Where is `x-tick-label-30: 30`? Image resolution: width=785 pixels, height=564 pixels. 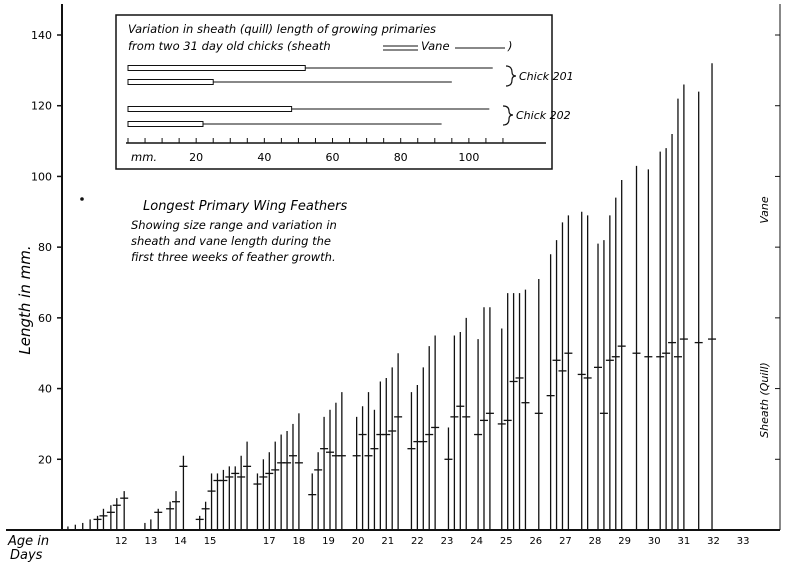
x-tick-label-30: 30 is located at coordinates (654, 541).